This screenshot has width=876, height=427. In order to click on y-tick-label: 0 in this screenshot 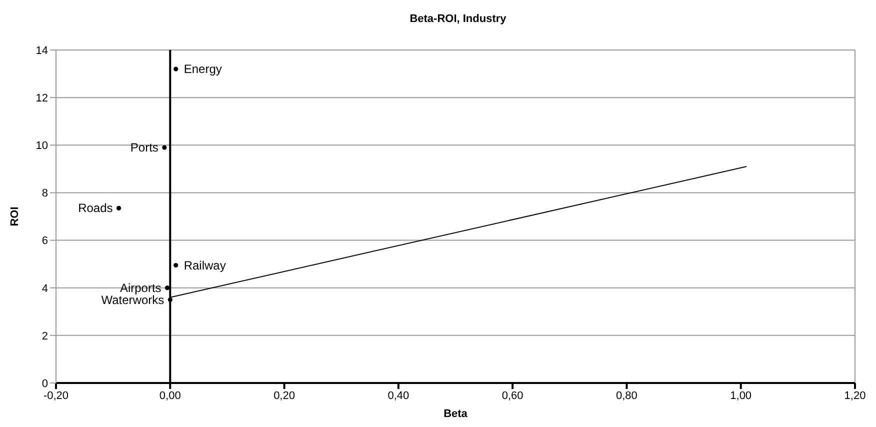, I will do `click(45, 384)`.